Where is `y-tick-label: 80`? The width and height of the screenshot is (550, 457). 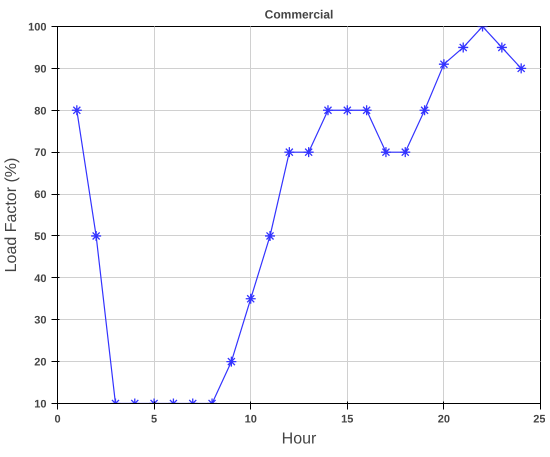
y-tick-label: 80 is located at coordinates (40, 111).